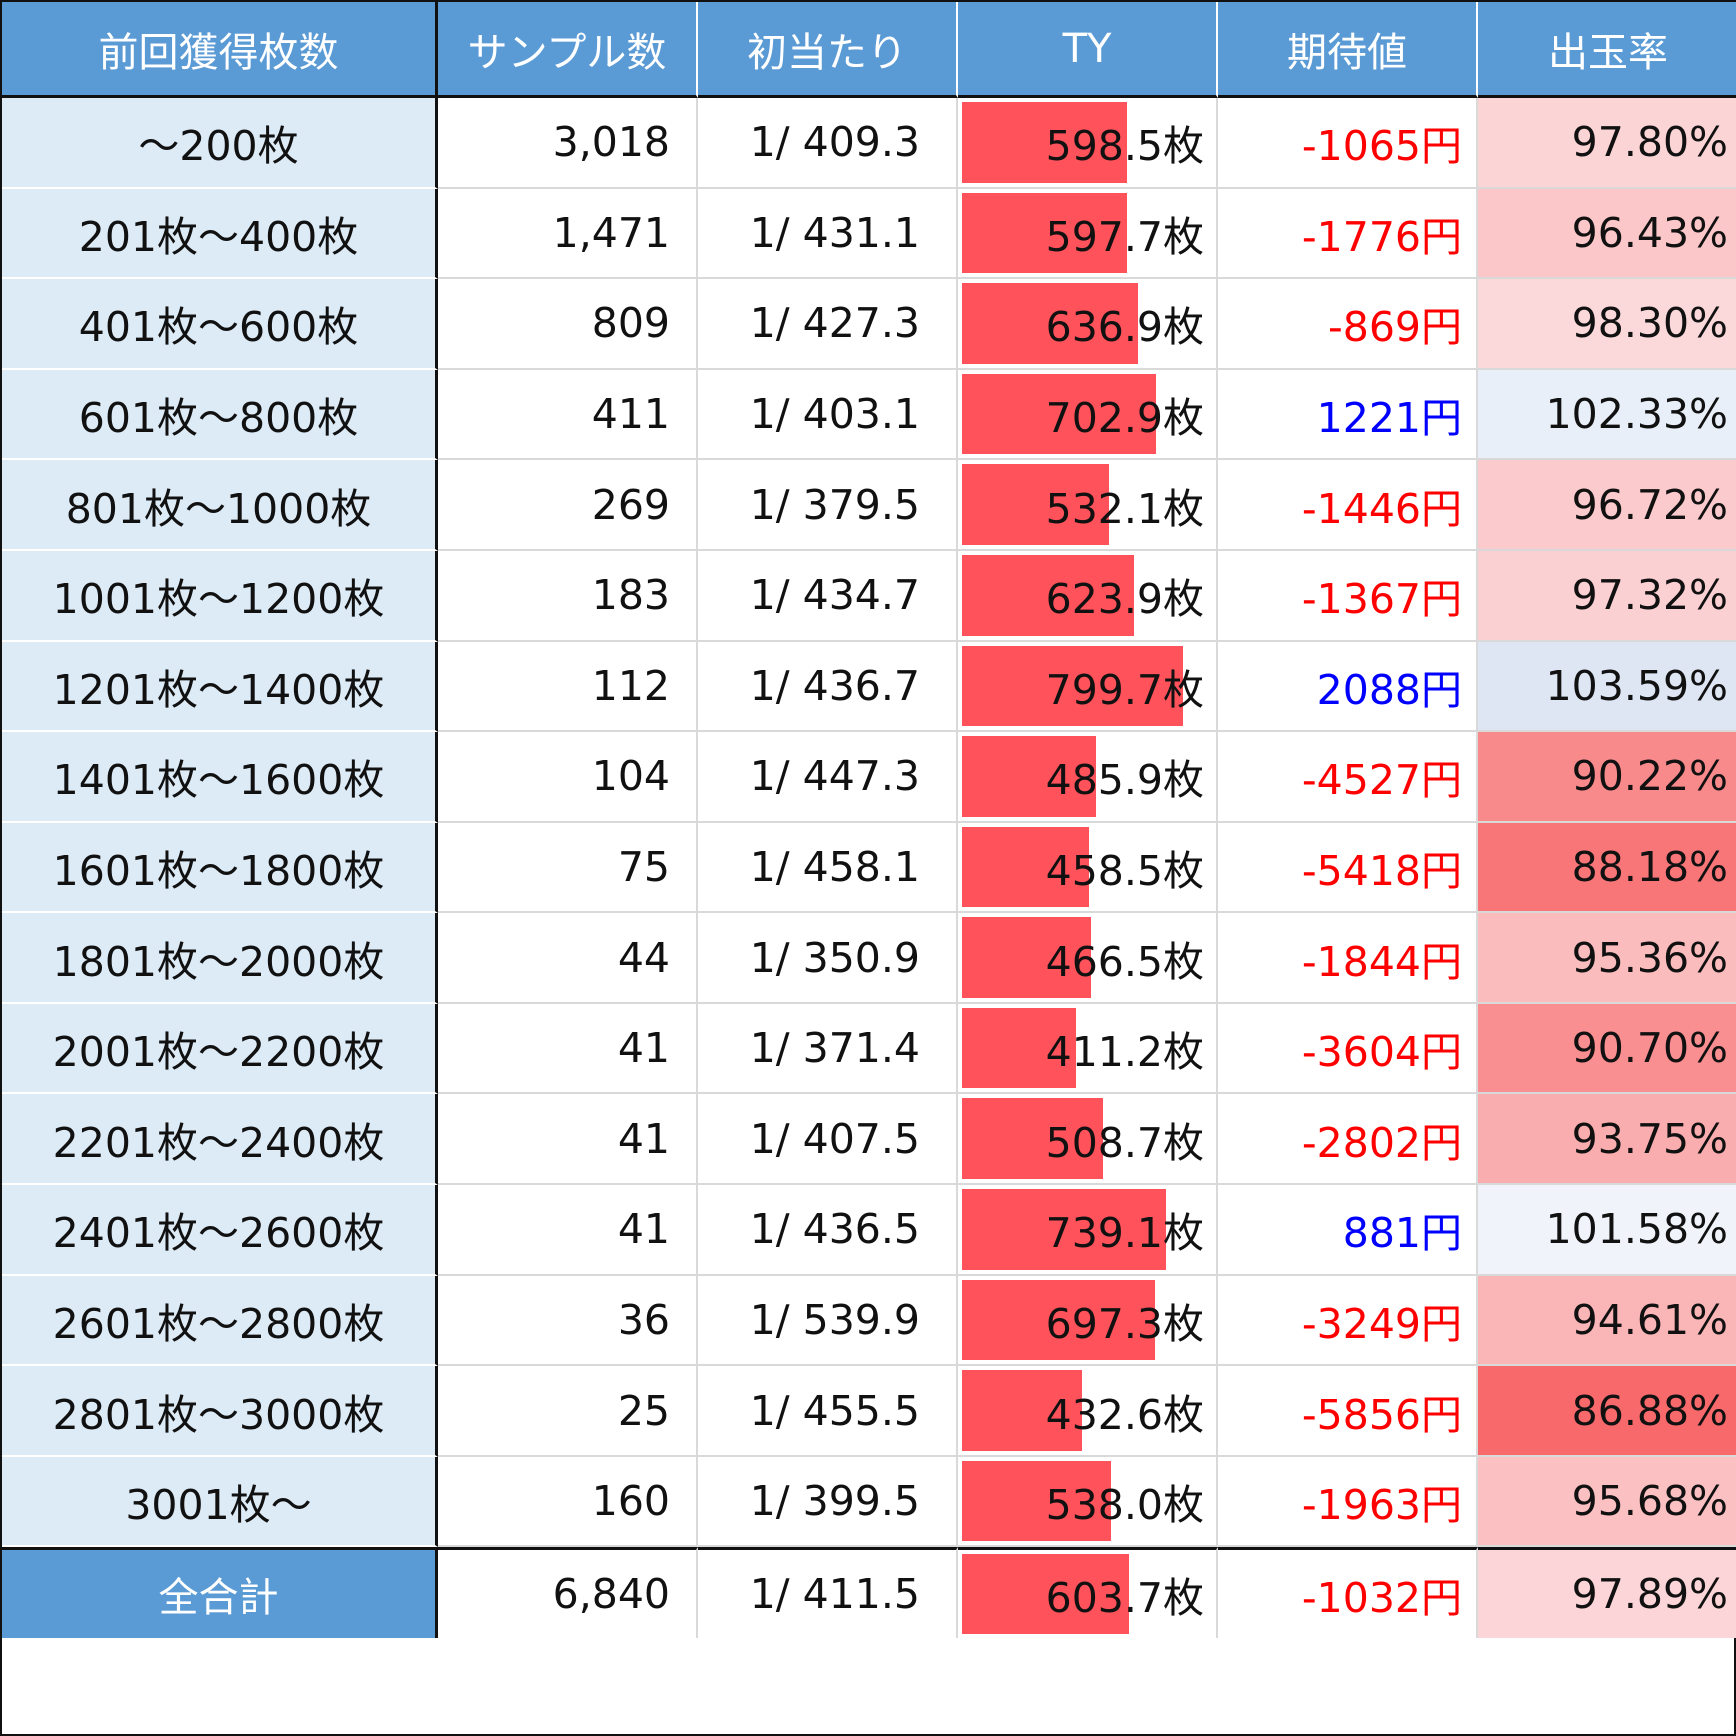 This screenshot has width=1736, height=1736. Describe the element at coordinates (1607, 505) in the screenshot. I see `payout-rate: 96.72%` at that location.